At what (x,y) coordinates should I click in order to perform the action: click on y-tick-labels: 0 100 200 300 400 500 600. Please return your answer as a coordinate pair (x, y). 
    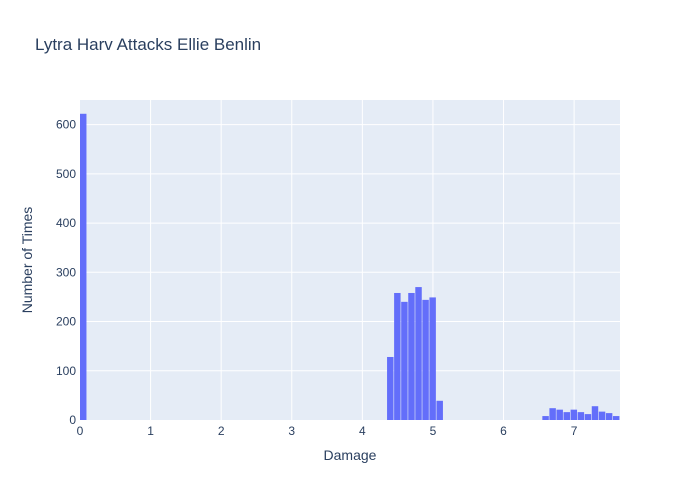
    Looking at the image, I should click on (66, 272).